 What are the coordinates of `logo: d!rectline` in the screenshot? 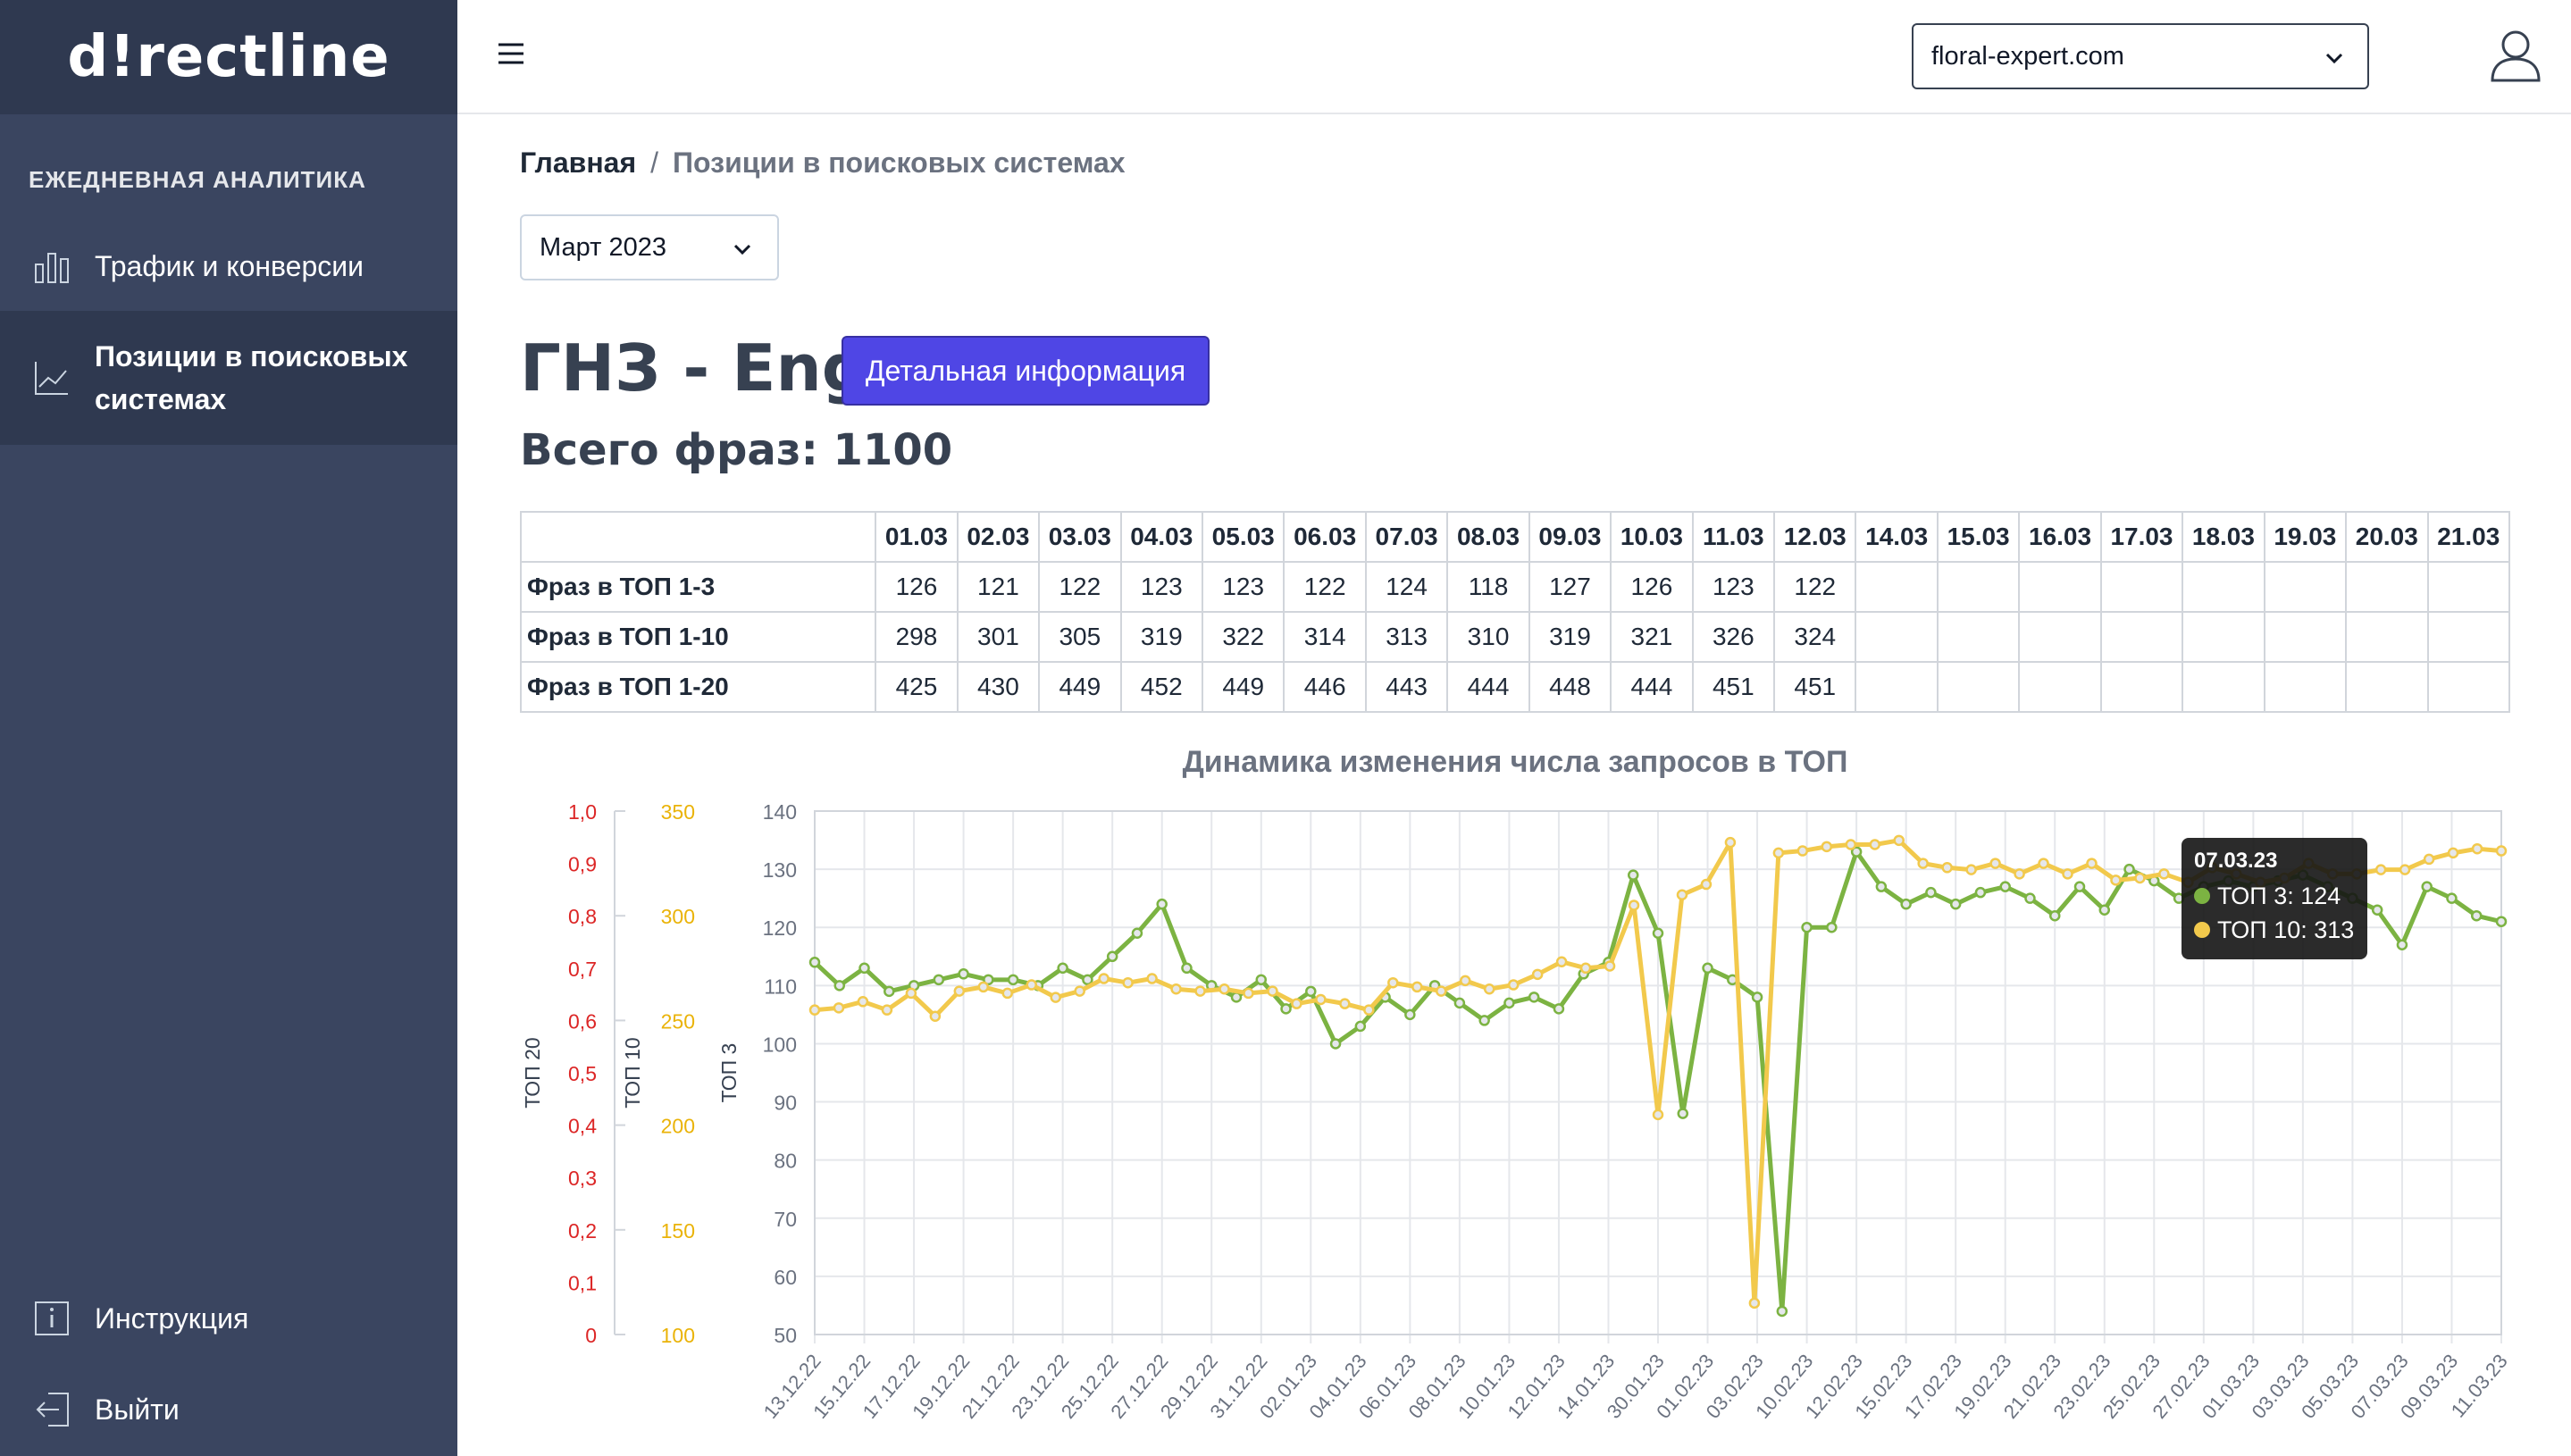 It's located at (228, 57).